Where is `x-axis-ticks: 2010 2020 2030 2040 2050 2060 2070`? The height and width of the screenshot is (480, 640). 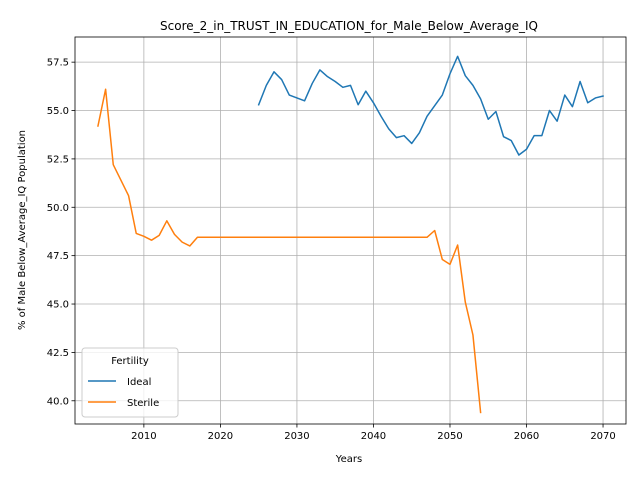
x-axis-ticks: 2010 2020 2030 2040 2050 2060 2070 is located at coordinates (373, 433).